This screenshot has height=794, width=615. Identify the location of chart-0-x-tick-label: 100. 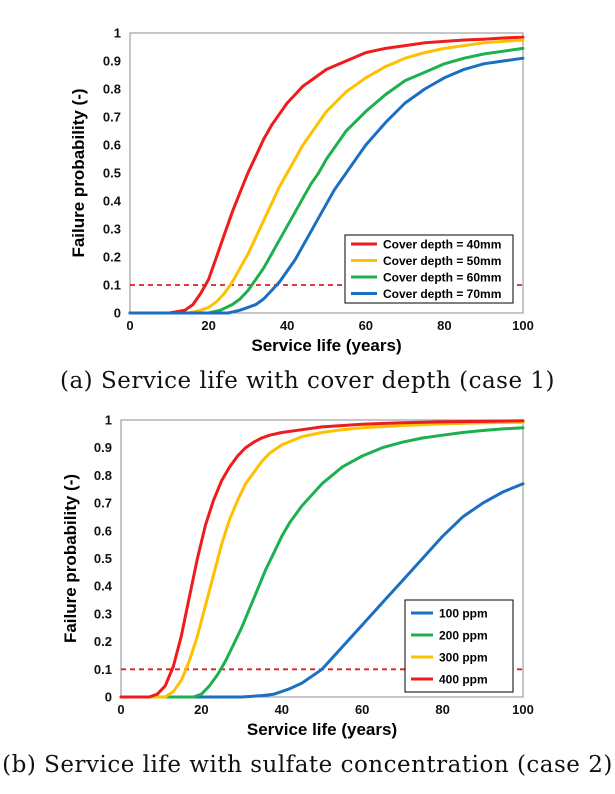
(523, 325).